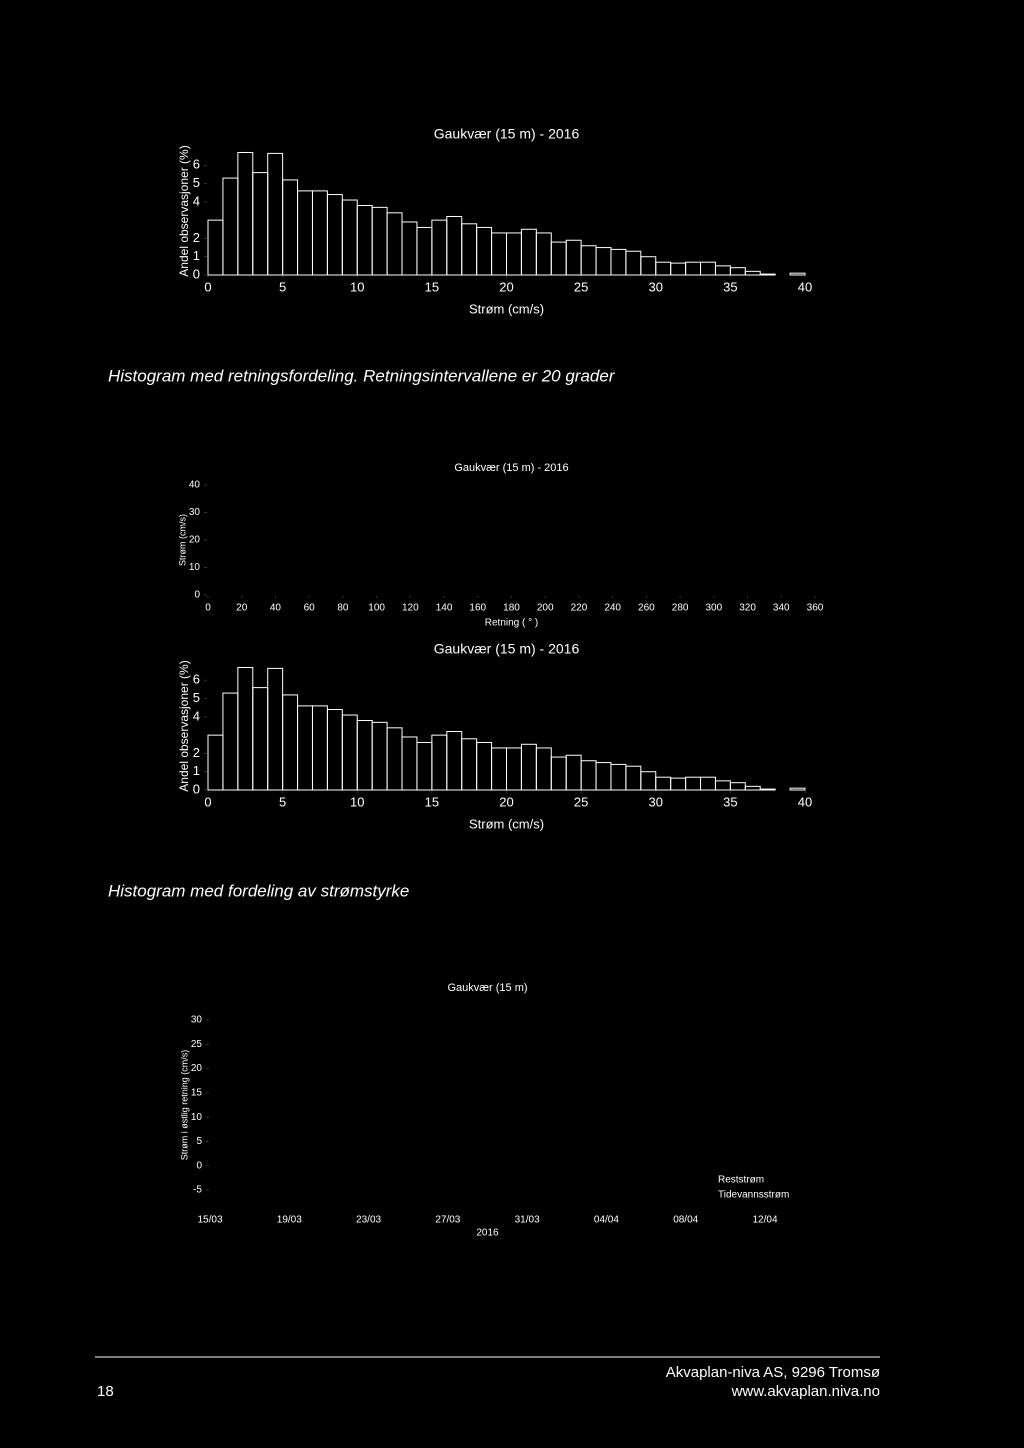  I want to click on footer-company: Akvaplan-niva AS, 9296 Tromsø, so click(773, 1372).